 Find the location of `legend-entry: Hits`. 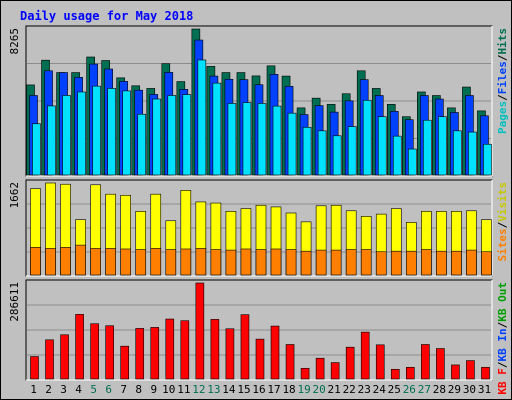

legend-entry: Hits is located at coordinates (502, 41).